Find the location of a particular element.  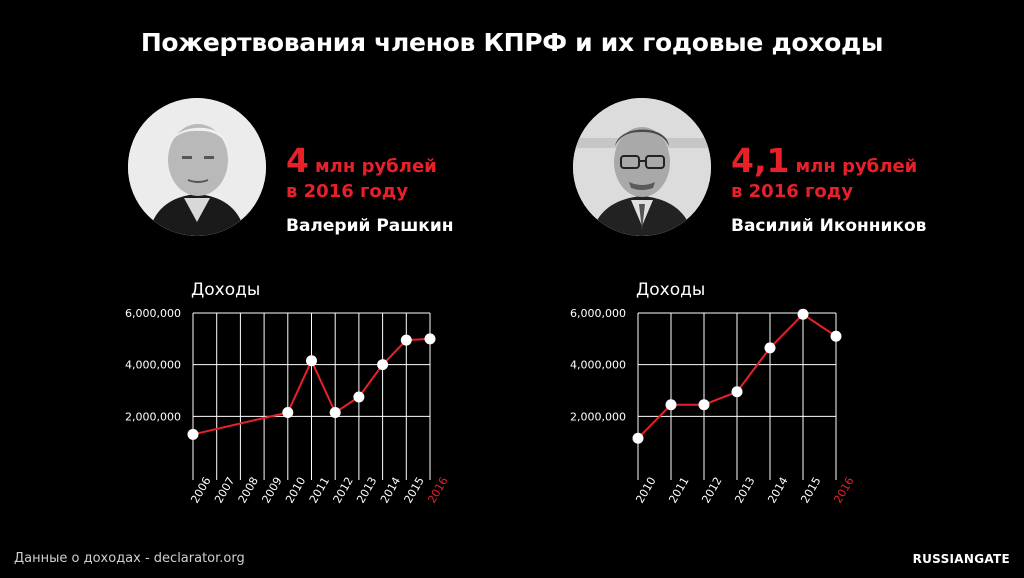

person-photo-rashkin is located at coordinates (197, 167).